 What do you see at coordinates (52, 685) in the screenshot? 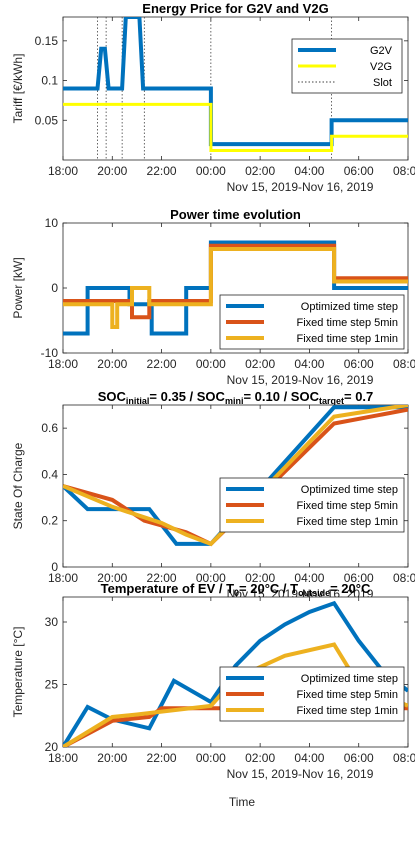
I see `y-tick-label: 25` at bounding box center [52, 685].